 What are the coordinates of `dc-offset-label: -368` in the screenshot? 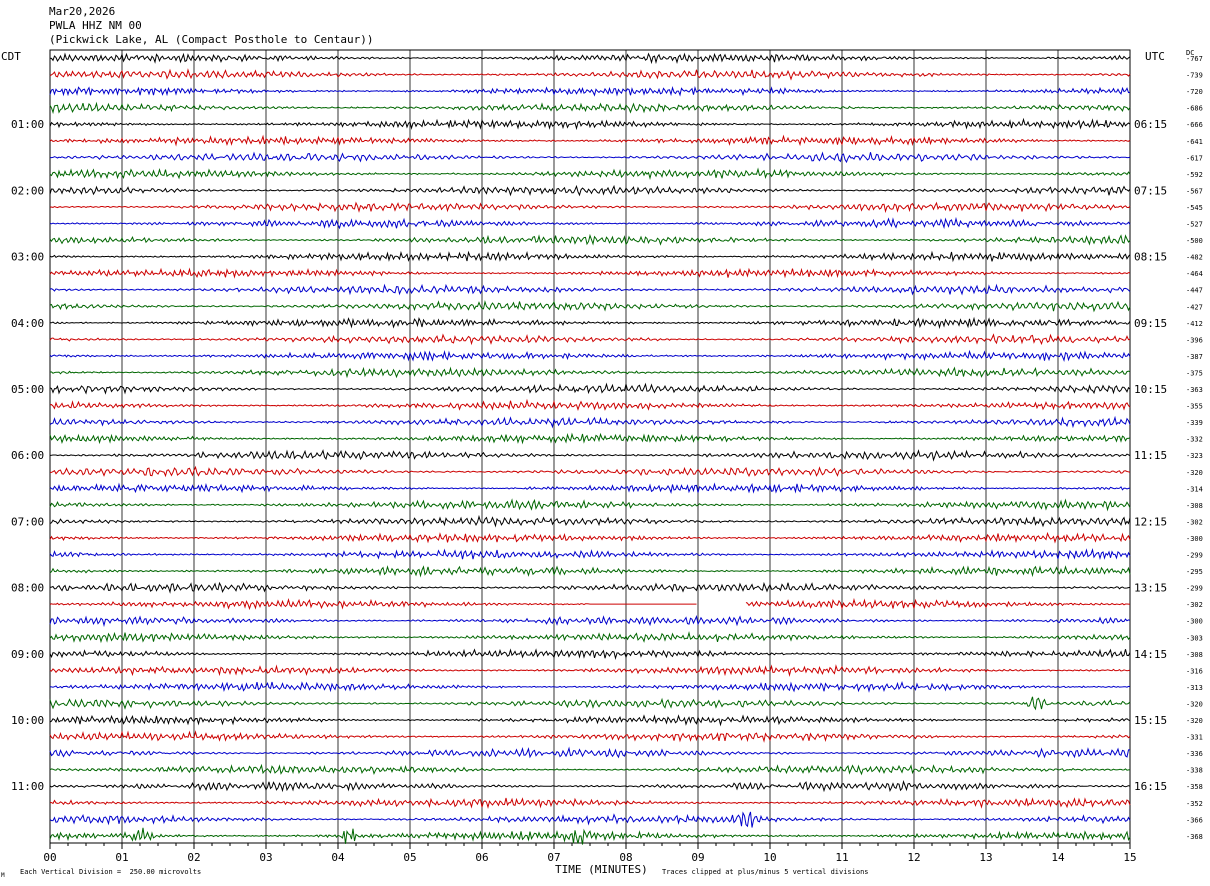 It's located at (1194, 837).